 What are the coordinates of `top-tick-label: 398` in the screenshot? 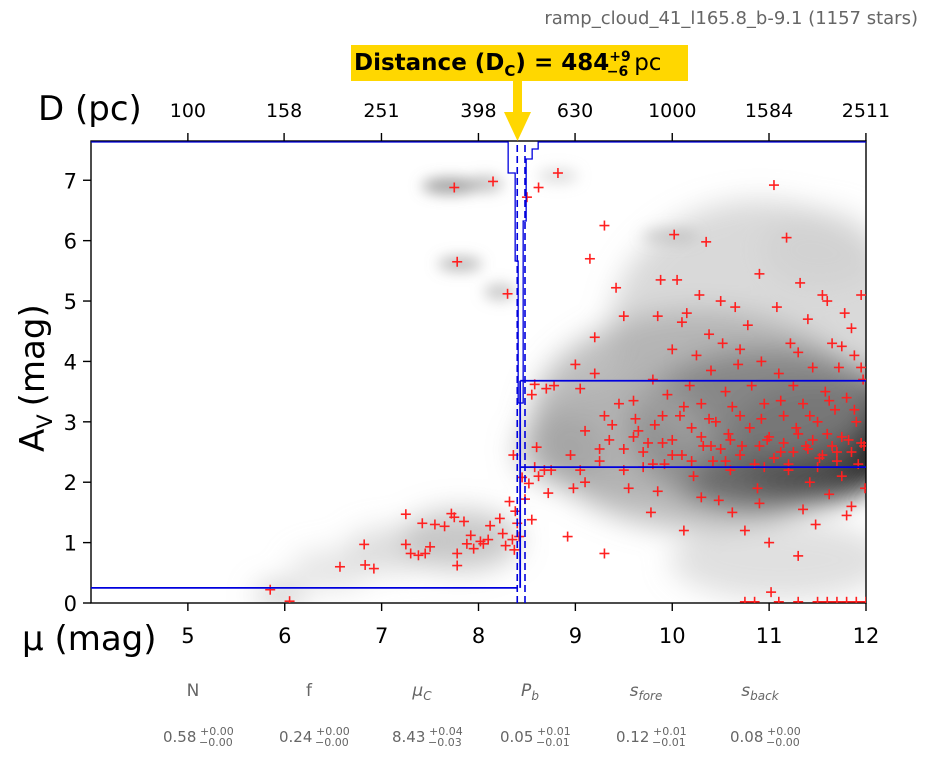 It's located at (478, 111).